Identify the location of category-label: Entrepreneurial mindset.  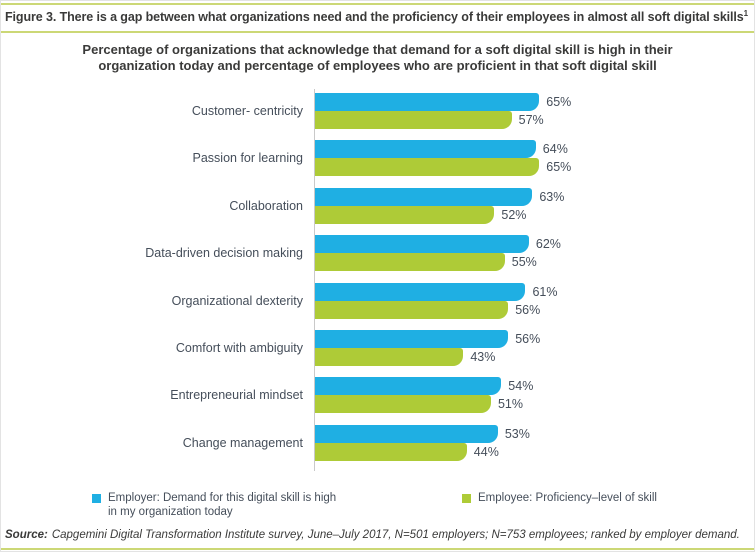
(236, 395).